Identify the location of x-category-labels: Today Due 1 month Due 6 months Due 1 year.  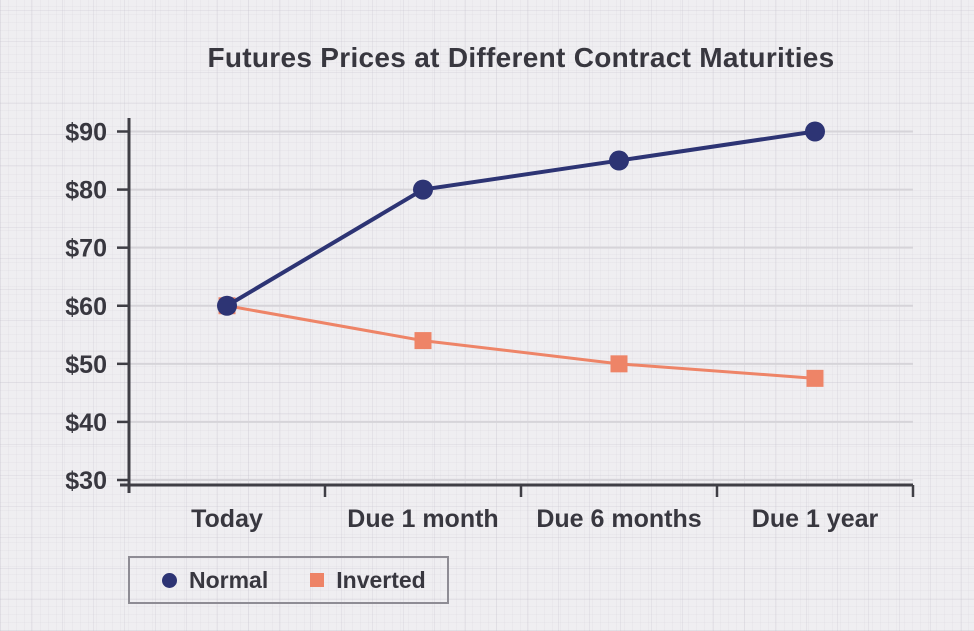
(534, 519).